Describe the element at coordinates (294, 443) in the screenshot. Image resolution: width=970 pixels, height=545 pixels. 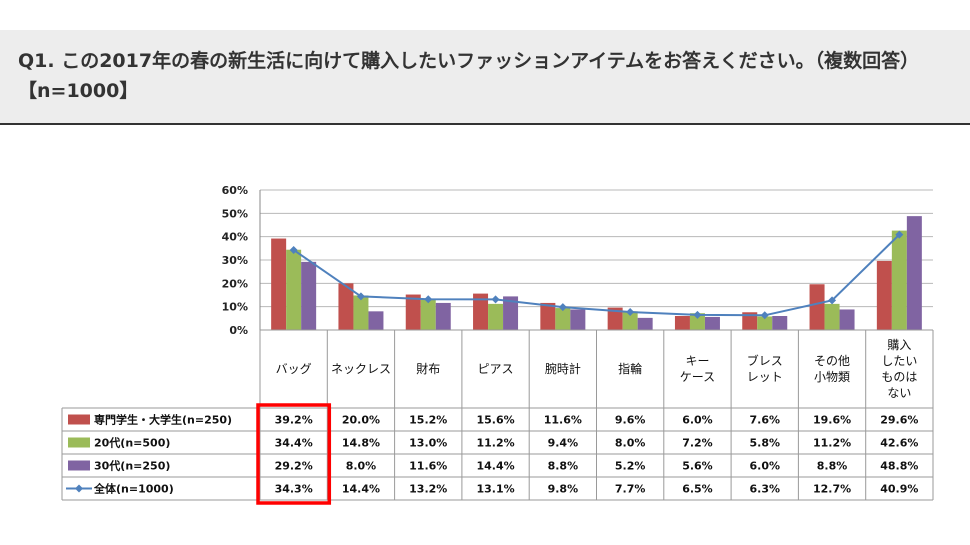
I see `data-label: 34.4%` at that location.